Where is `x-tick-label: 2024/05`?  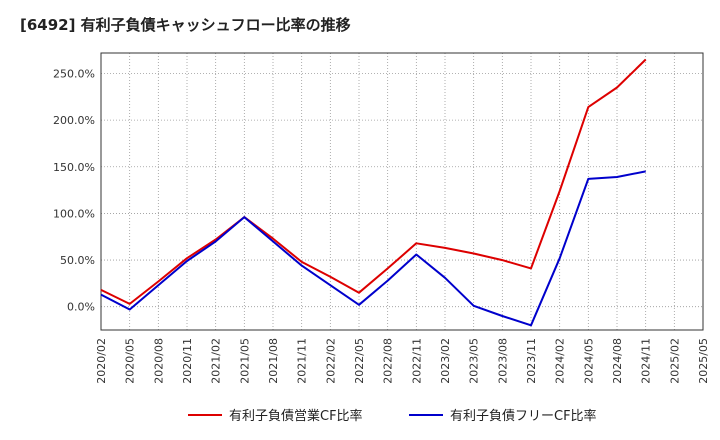 x-tick-label: 2024/05 is located at coordinates (588, 361).